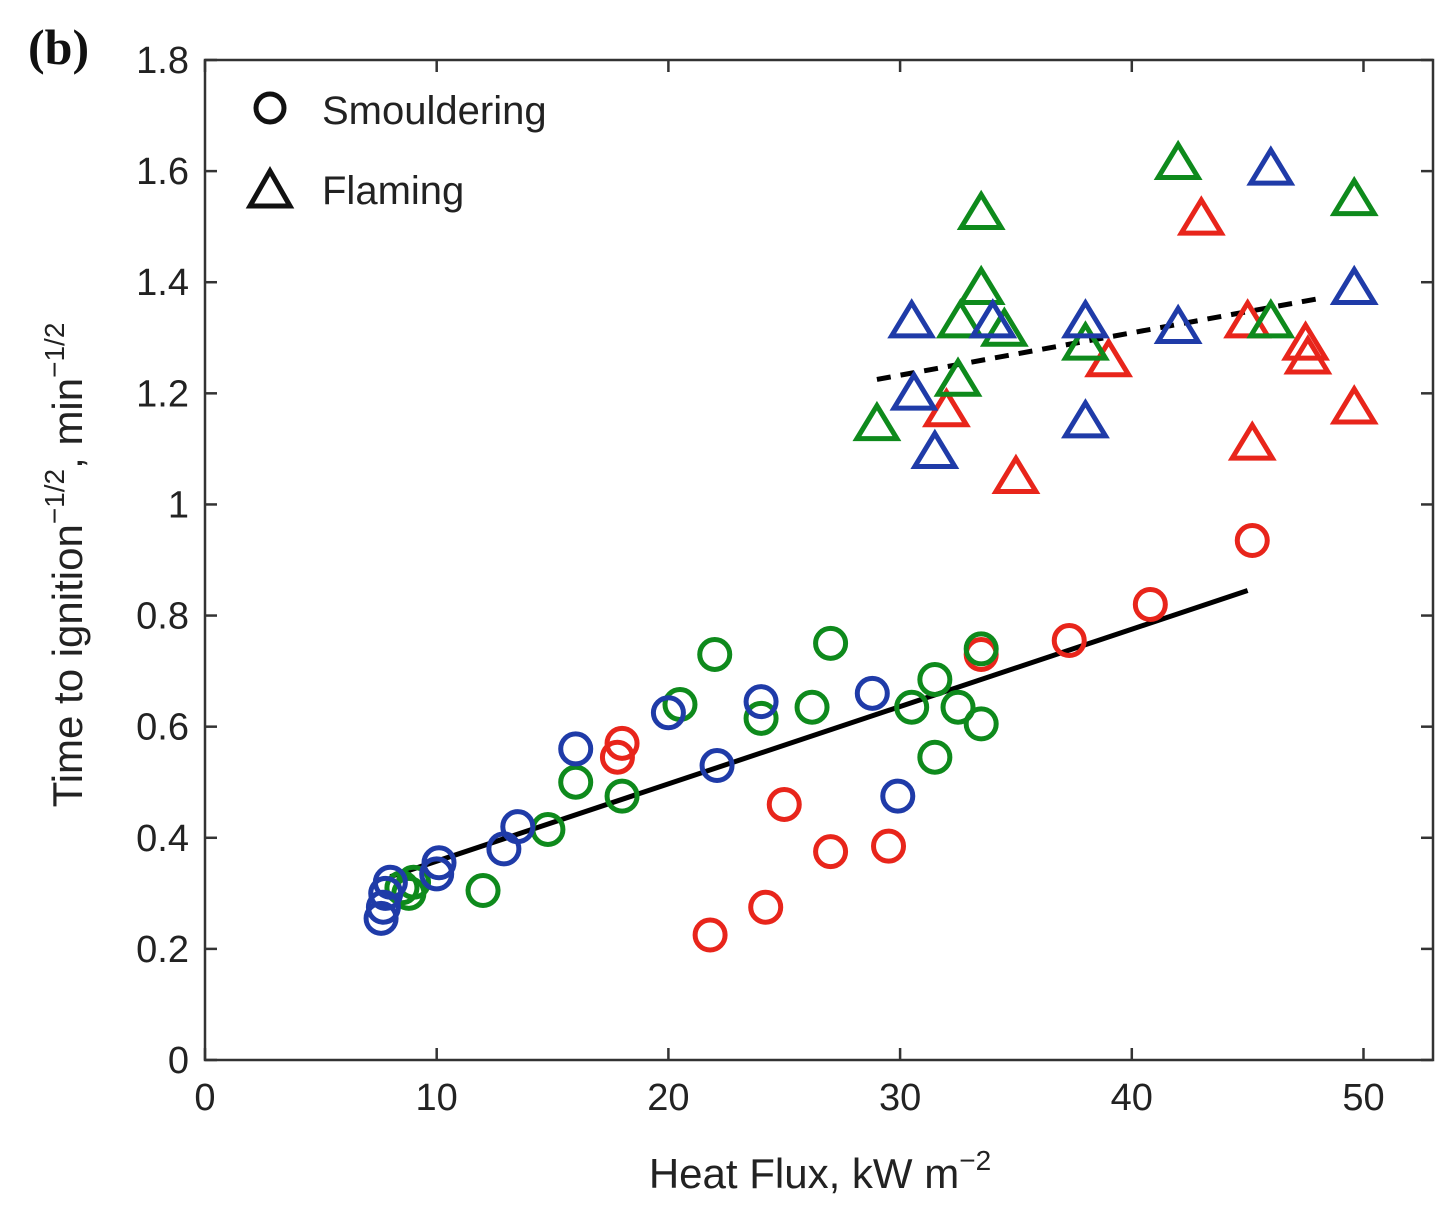  What do you see at coordinates (393, 191) in the screenshot?
I see `legend-label-flaming: Flaming` at bounding box center [393, 191].